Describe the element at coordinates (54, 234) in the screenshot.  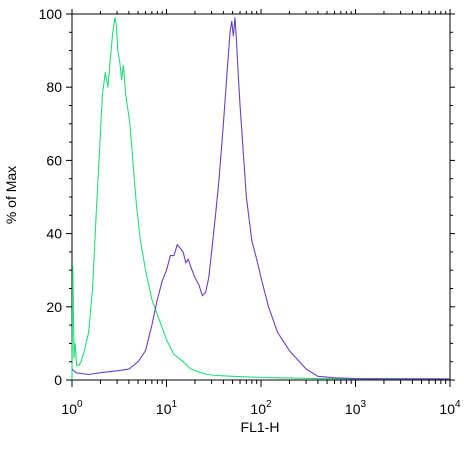
I see `y-tick-label: 40` at that location.